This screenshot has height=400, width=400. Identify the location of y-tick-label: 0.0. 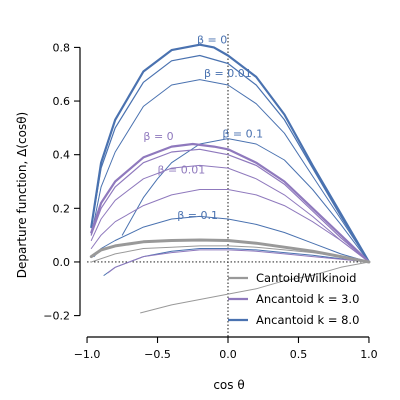
(62, 262).